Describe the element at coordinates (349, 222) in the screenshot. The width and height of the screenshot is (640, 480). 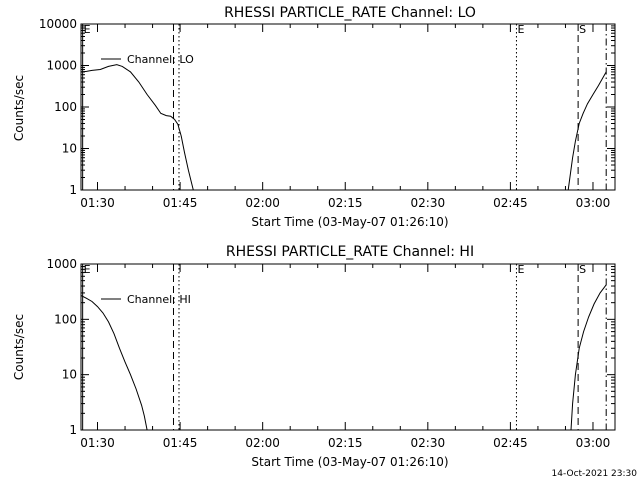
I see `panel-lo-xlabel: Start Time (03-May-07 01:26:10)` at that location.